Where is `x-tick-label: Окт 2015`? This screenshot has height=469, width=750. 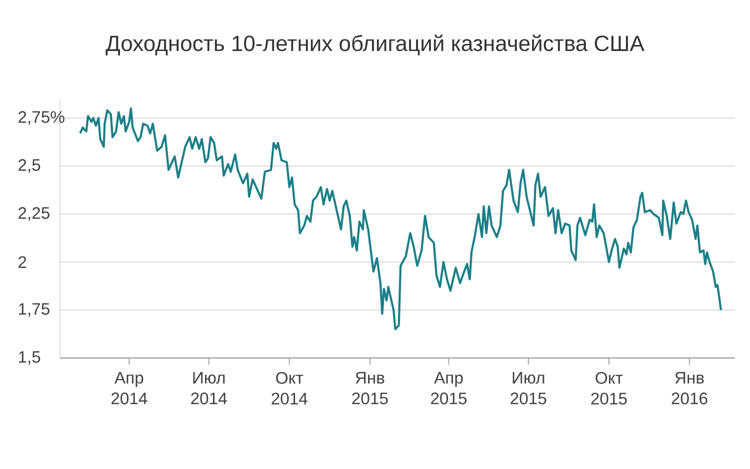 x-tick-label: Окт 2015 is located at coordinates (609, 388).